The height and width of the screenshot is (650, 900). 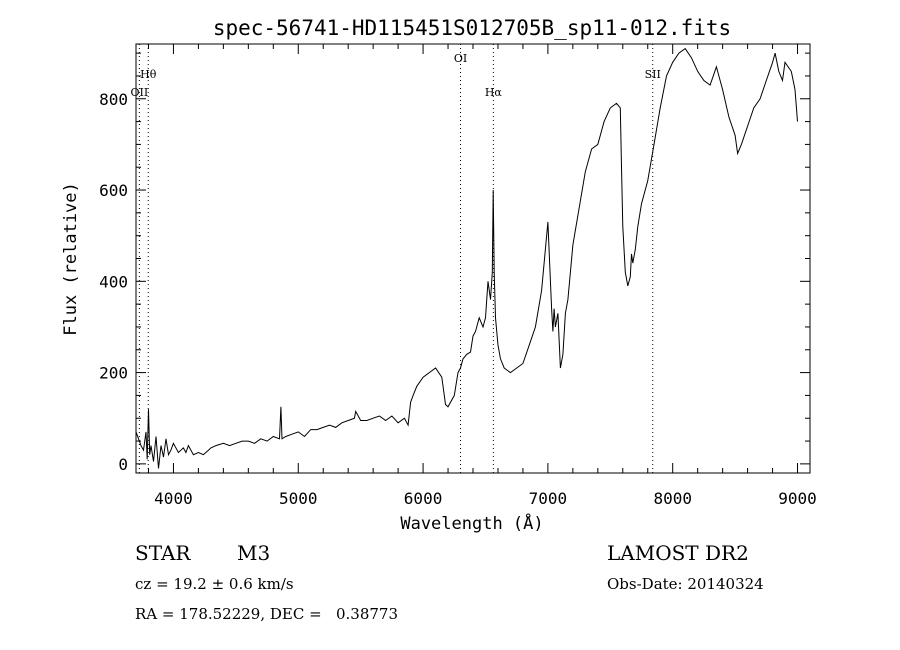 What do you see at coordinates (123, 464) in the screenshot?
I see `y-tick-label: 0` at bounding box center [123, 464].